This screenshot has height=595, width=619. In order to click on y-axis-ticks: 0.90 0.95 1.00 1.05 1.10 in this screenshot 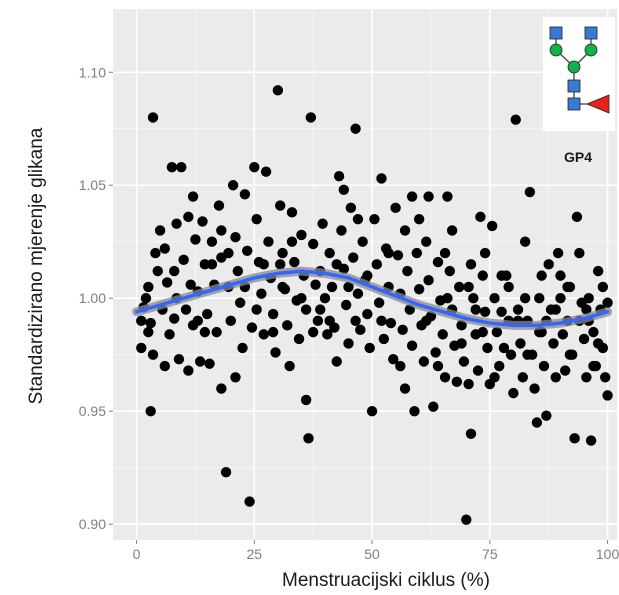, I will do `click(96, 298)`.